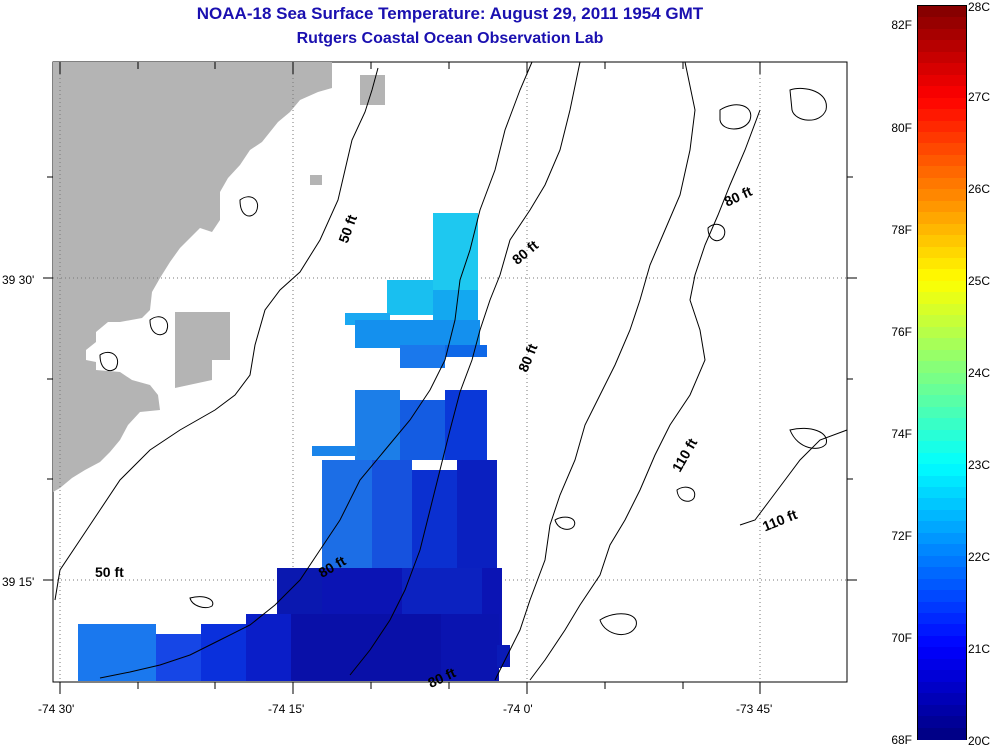 Image resolution: width=1000 pixels, height=754 pixels. What do you see at coordinates (901, 434) in the screenshot?
I see `colorbar-f-label: 74F` at bounding box center [901, 434].